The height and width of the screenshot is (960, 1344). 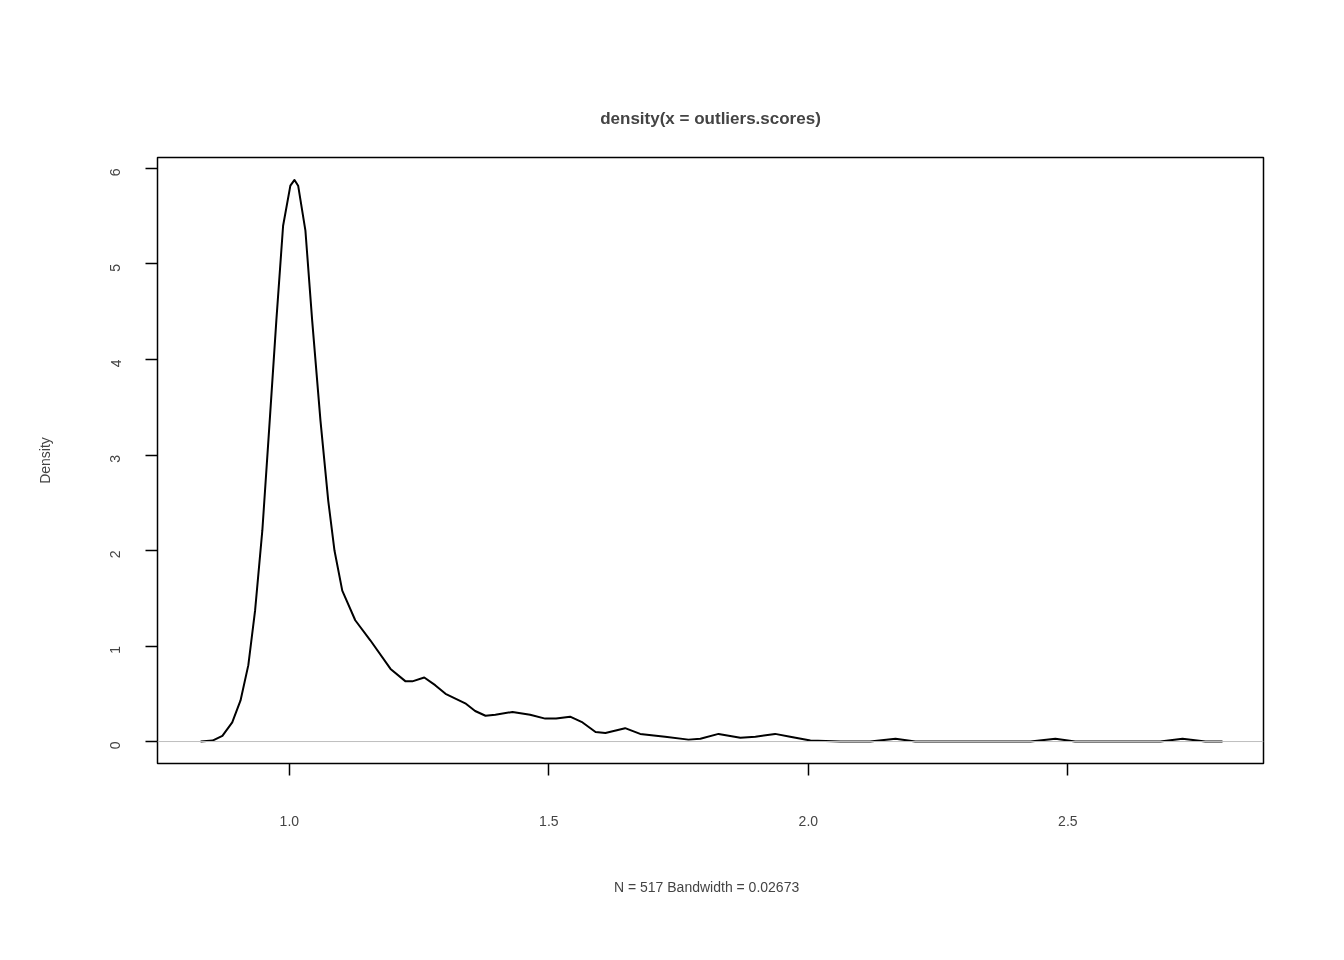 What do you see at coordinates (289, 820) in the screenshot?
I see `x-tick-label: 1.0` at bounding box center [289, 820].